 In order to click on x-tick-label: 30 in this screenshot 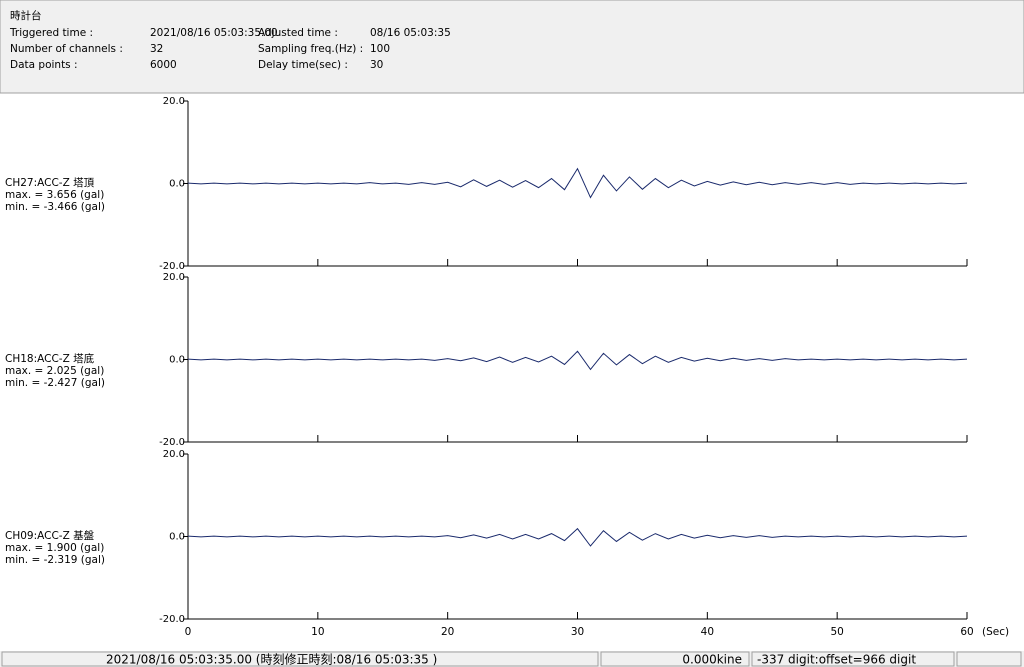, I will do `click(577, 632)`.